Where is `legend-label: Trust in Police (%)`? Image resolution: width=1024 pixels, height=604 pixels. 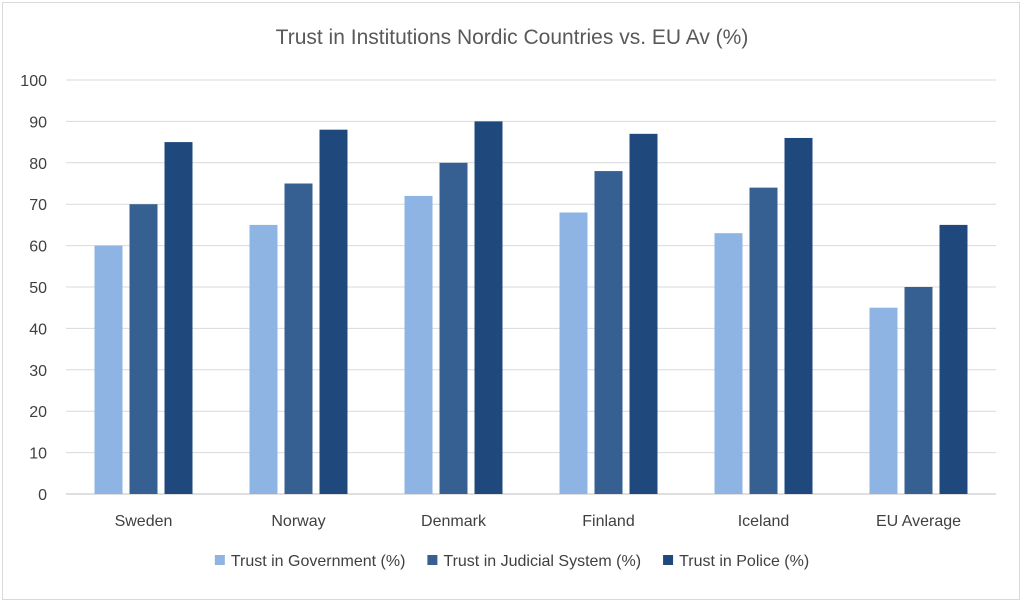
legend-label: Trust in Police (%) is located at coordinates (744, 561).